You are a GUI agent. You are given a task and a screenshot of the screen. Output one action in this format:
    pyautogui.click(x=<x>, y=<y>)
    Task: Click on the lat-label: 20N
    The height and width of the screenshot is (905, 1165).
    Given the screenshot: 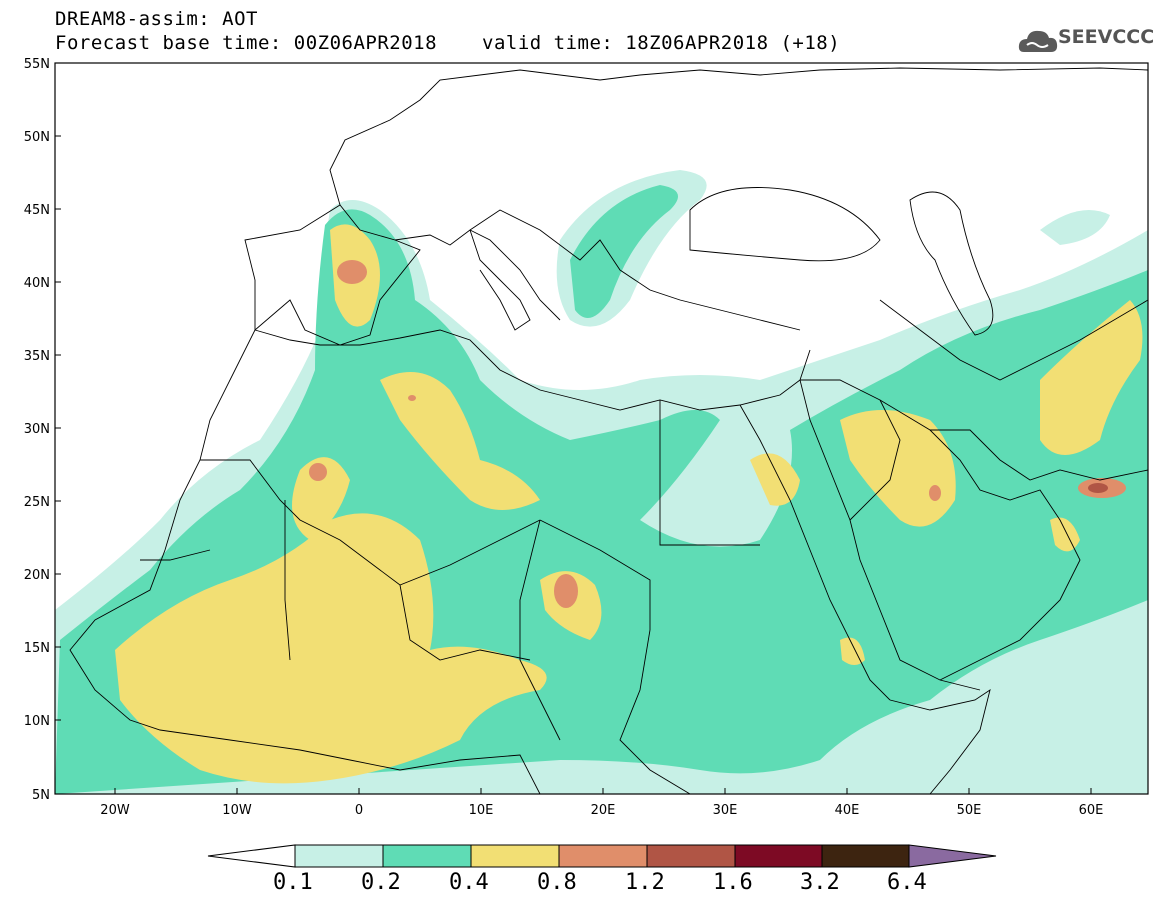 What is the action you would take?
    pyautogui.click(x=37, y=575)
    